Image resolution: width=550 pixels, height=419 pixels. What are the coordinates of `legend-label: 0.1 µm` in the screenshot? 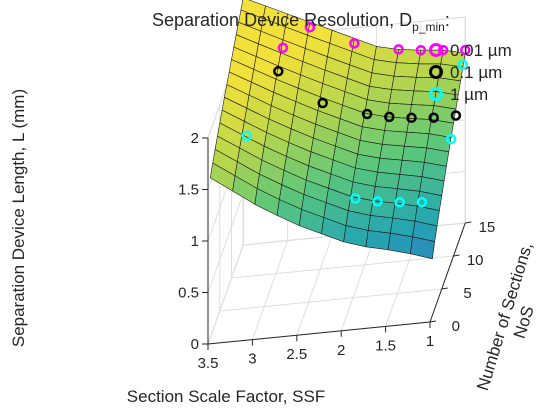 It's located at (476, 72).